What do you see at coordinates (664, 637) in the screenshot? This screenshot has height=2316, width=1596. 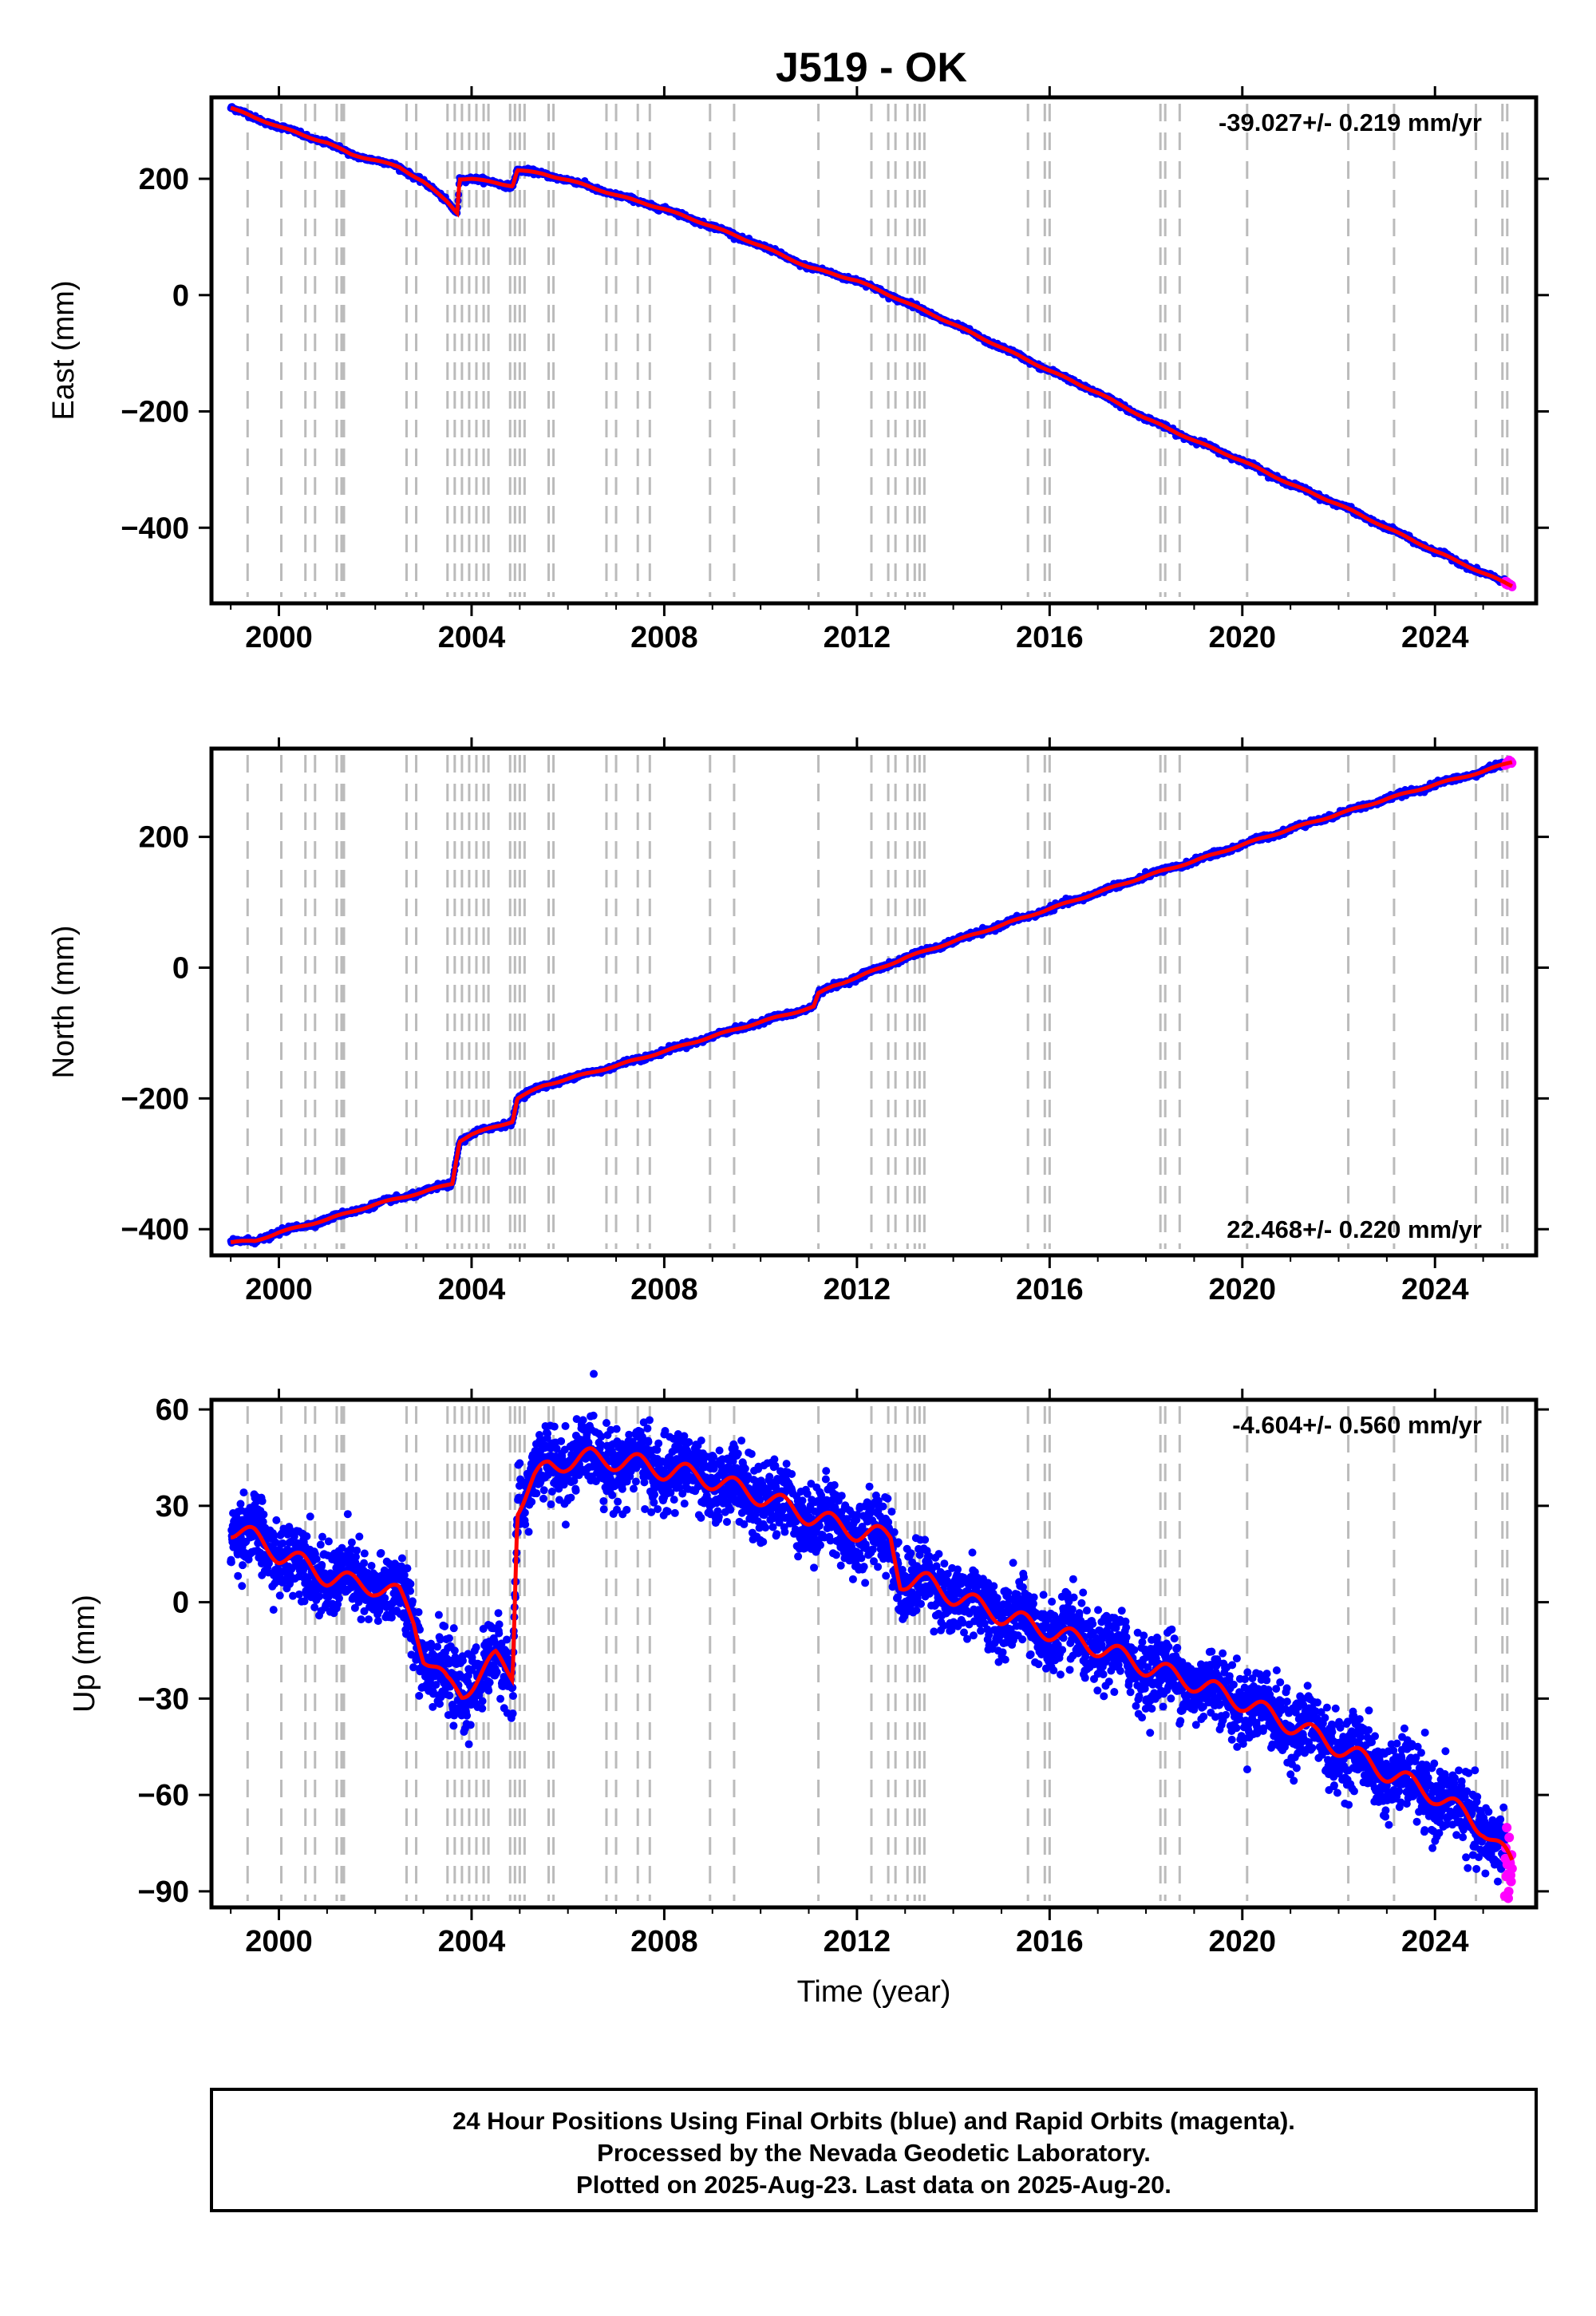 I see `x-tick-label: 2008` at bounding box center [664, 637].